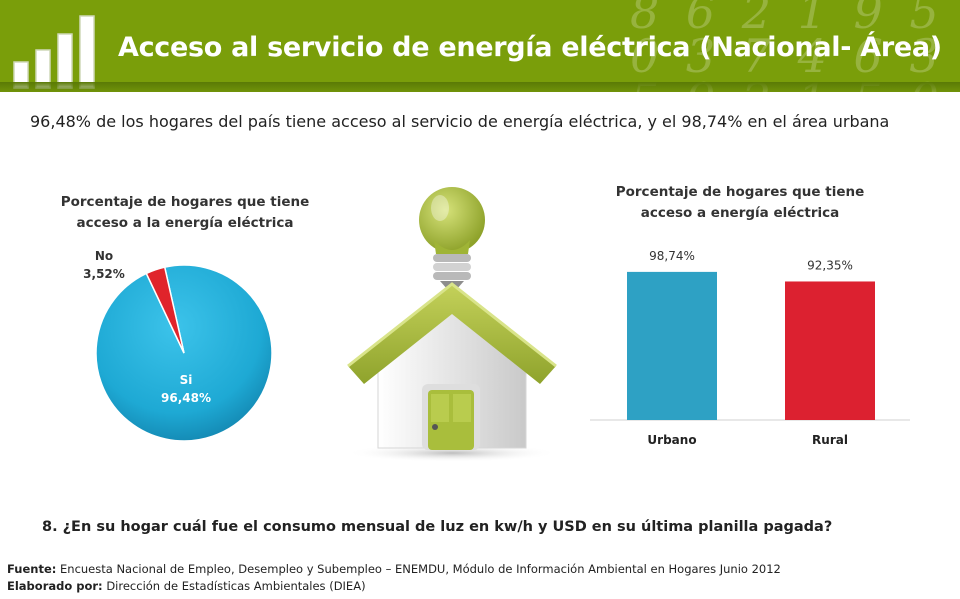 The width and height of the screenshot is (960, 599). I want to click on pie-label-no-name: No, so click(104, 256).